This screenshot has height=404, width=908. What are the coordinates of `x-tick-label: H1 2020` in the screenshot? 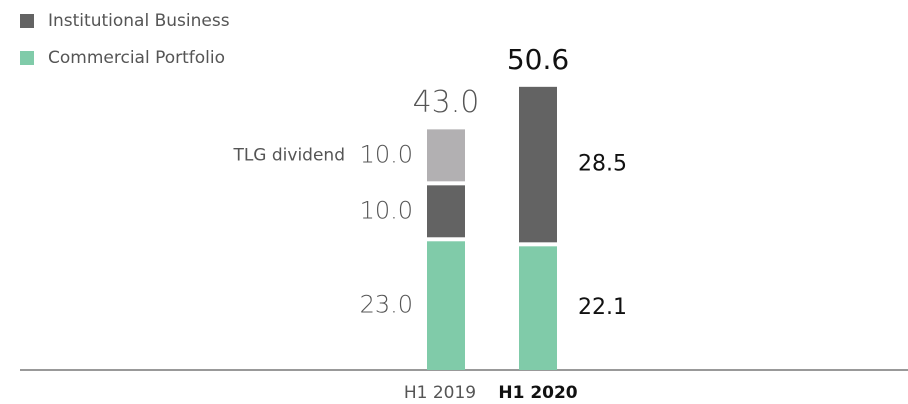 It's located at (537, 393).